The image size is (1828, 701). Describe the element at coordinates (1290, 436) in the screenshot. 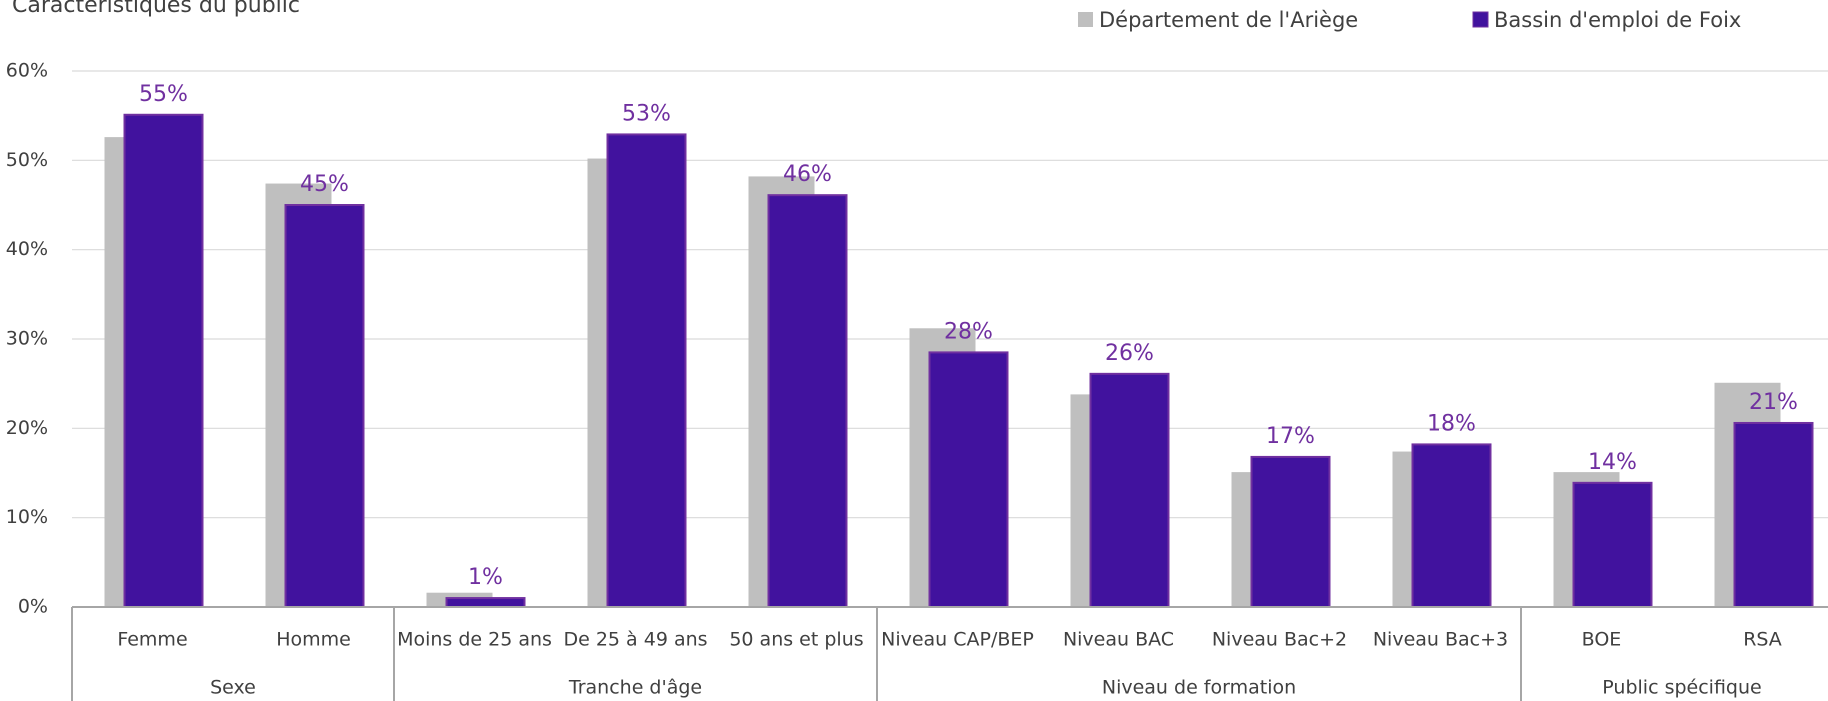

I see `data-label: 17%` at that location.